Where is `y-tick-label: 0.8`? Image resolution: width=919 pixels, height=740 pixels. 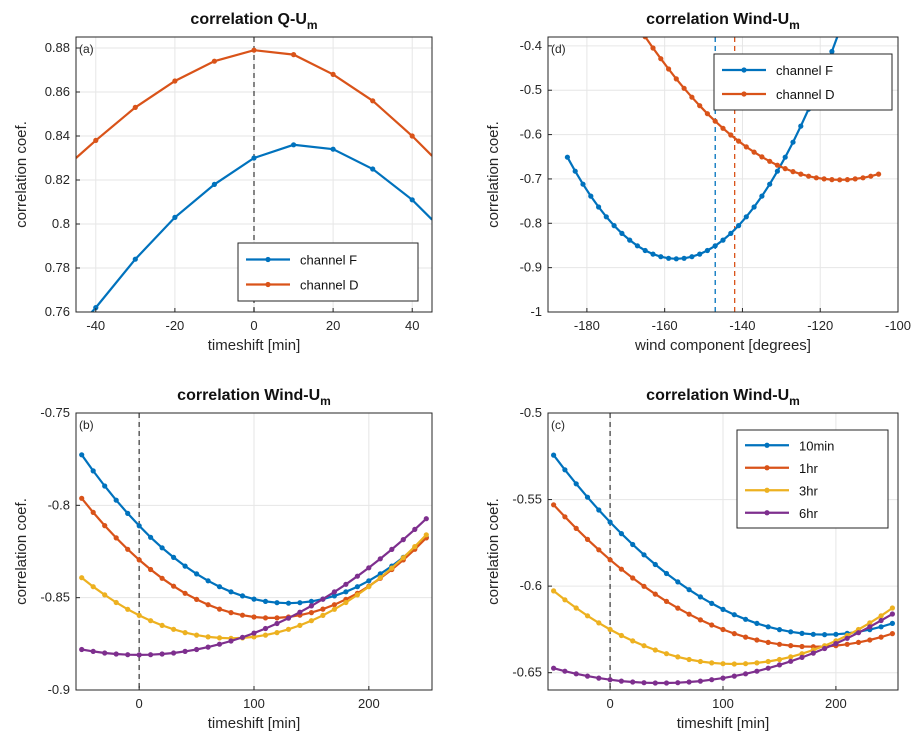
y-tick-label: 0.8 is located at coordinates (61, 223).